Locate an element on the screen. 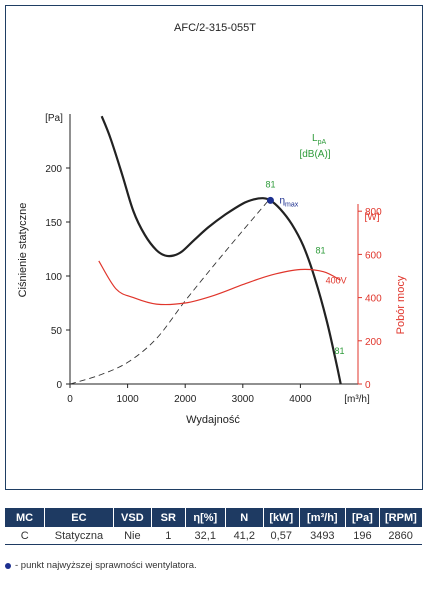  cell-flow: 3493 is located at coordinates (322, 536).